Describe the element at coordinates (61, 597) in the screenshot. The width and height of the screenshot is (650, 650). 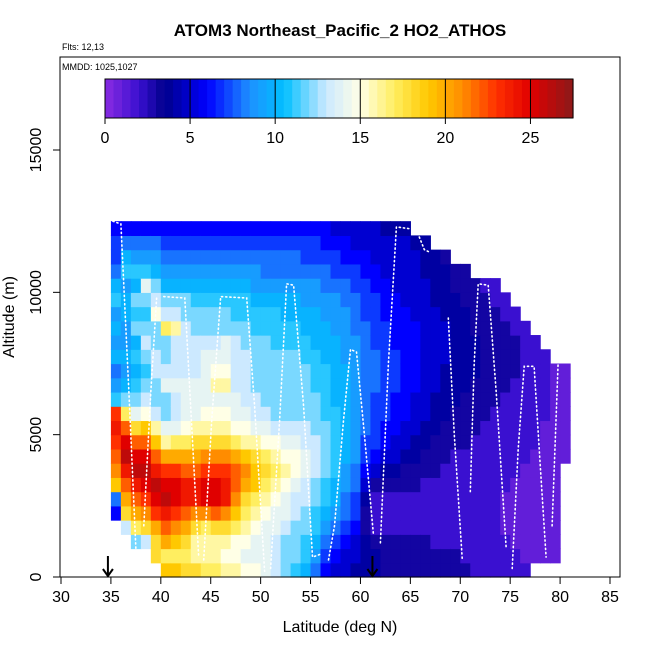
I see `x-tick-label: 30` at that location.